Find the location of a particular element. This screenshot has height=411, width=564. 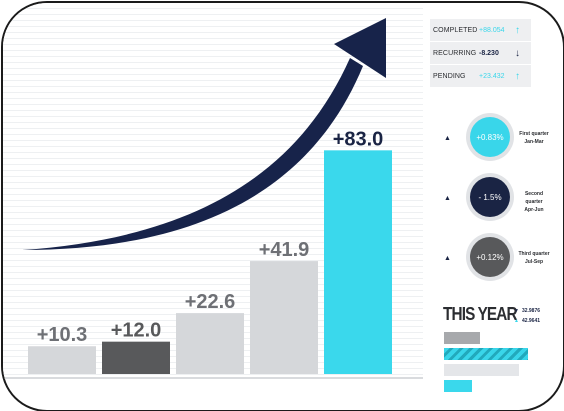

quarter-label: Third quarter Jul-Sep is located at coordinates (534, 258).